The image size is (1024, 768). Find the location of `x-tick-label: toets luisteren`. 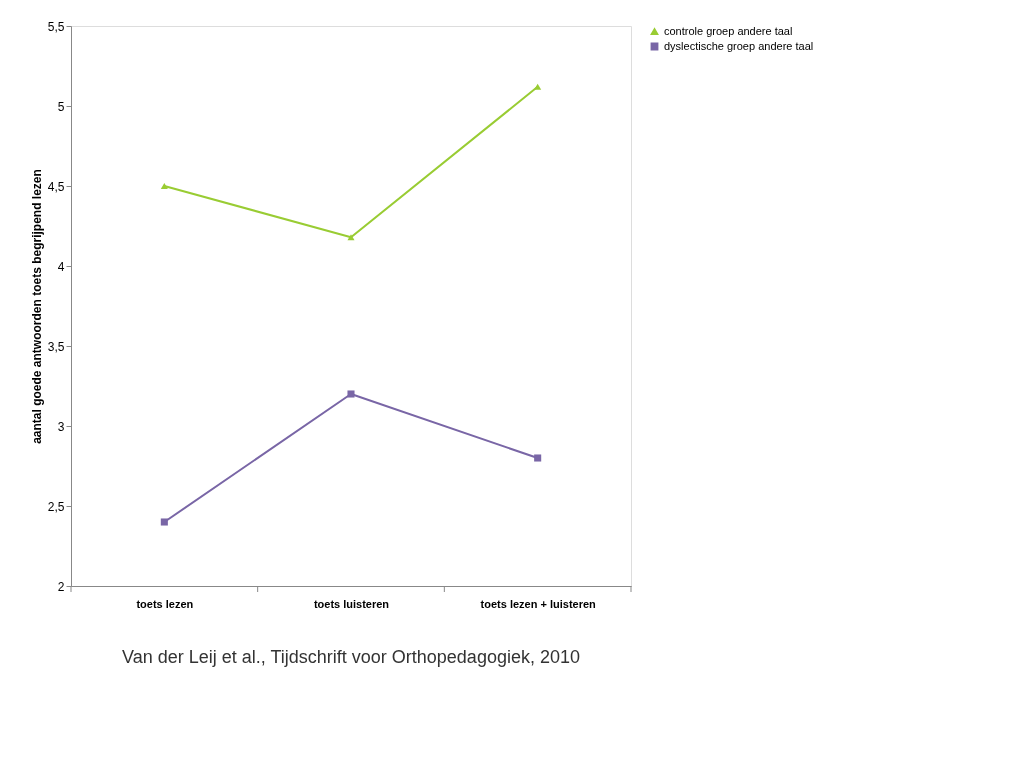

x-tick-label: toets luisteren is located at coordinates (351, 603).